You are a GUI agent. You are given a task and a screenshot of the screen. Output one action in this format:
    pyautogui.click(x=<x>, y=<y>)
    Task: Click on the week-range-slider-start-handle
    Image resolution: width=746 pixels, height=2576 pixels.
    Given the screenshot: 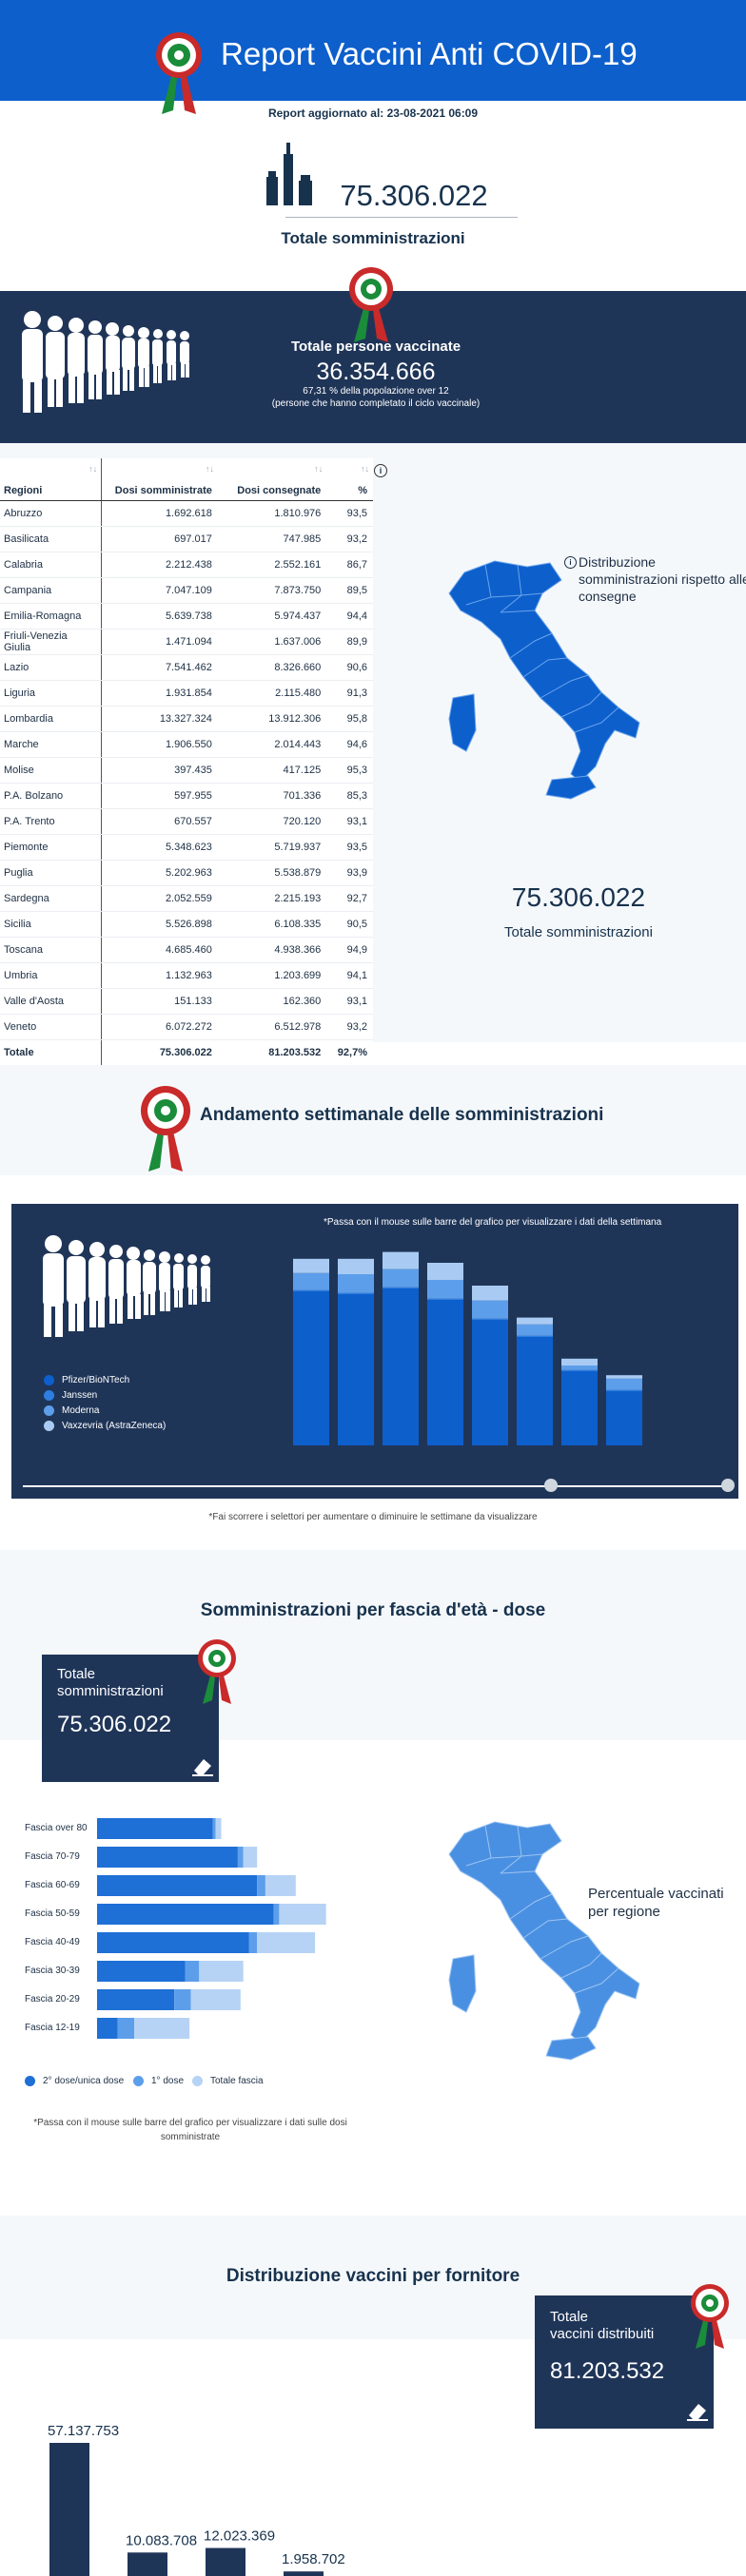 What is the action you would take?
    pyautogui.click(x=551, y=1485)
    